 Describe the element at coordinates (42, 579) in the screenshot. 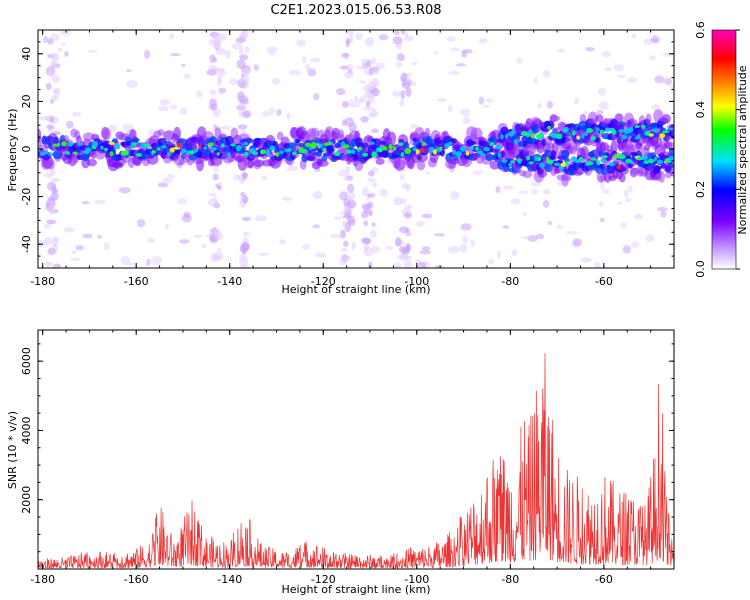

I see `x-tick-label: -180` at that location.